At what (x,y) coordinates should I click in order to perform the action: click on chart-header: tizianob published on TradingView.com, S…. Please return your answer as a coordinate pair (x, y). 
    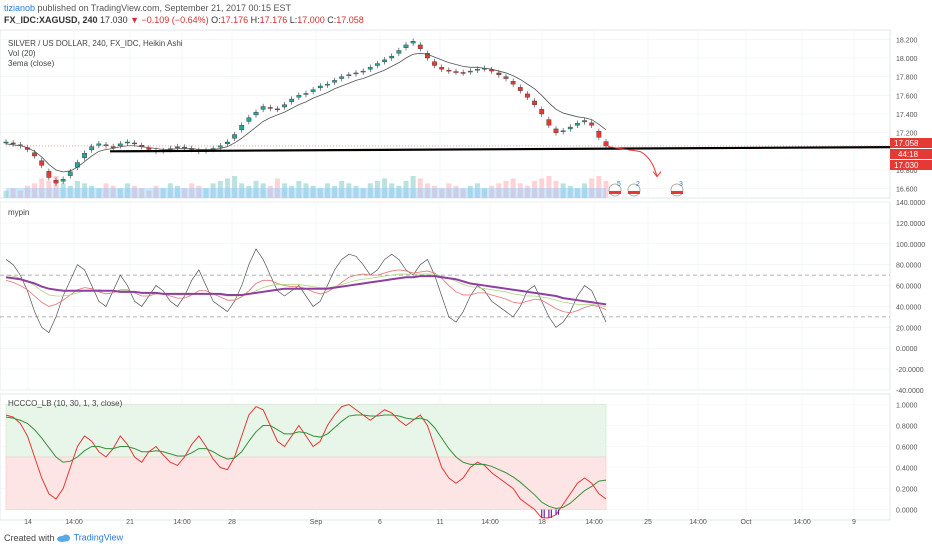
    Looking at the image, I should click on (466, 15).